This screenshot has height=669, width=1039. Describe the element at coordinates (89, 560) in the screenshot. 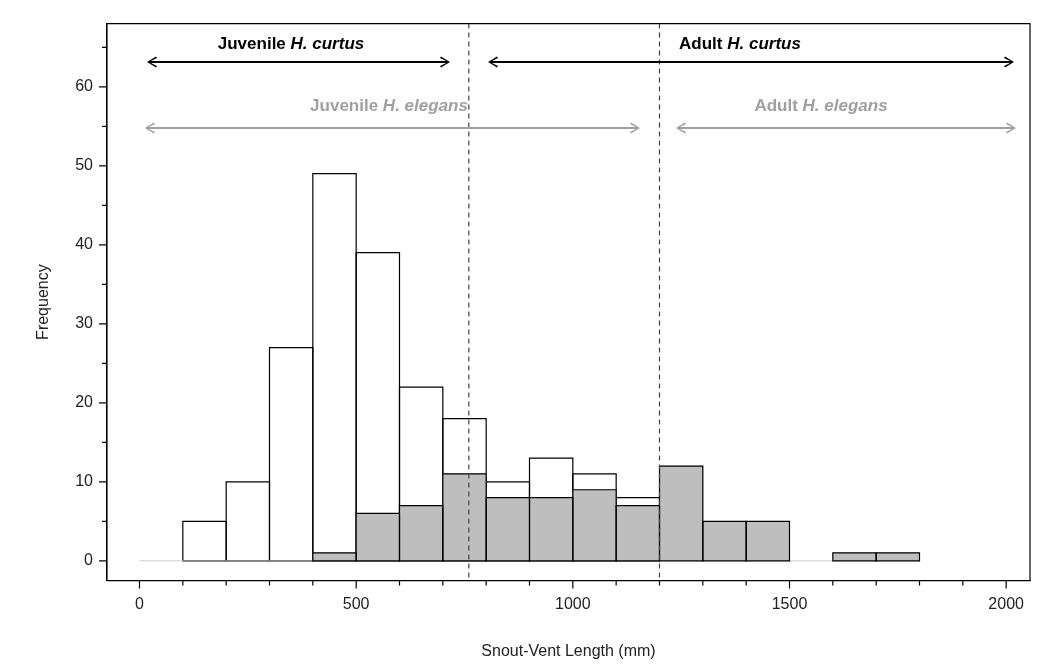

I see `y-tick-label: 0` at that location.